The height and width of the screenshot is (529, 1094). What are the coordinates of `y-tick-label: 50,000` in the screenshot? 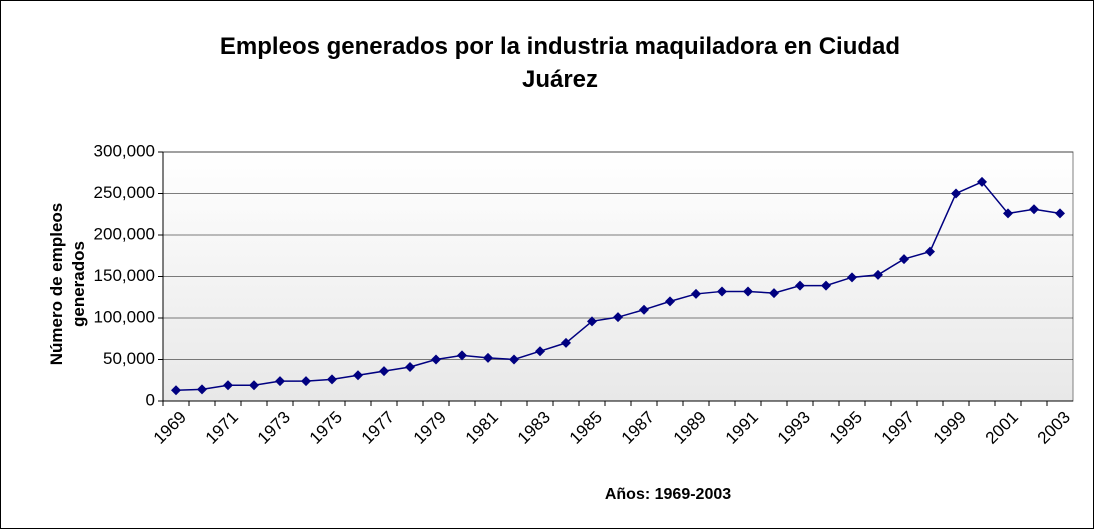 It's located at (129, 358).